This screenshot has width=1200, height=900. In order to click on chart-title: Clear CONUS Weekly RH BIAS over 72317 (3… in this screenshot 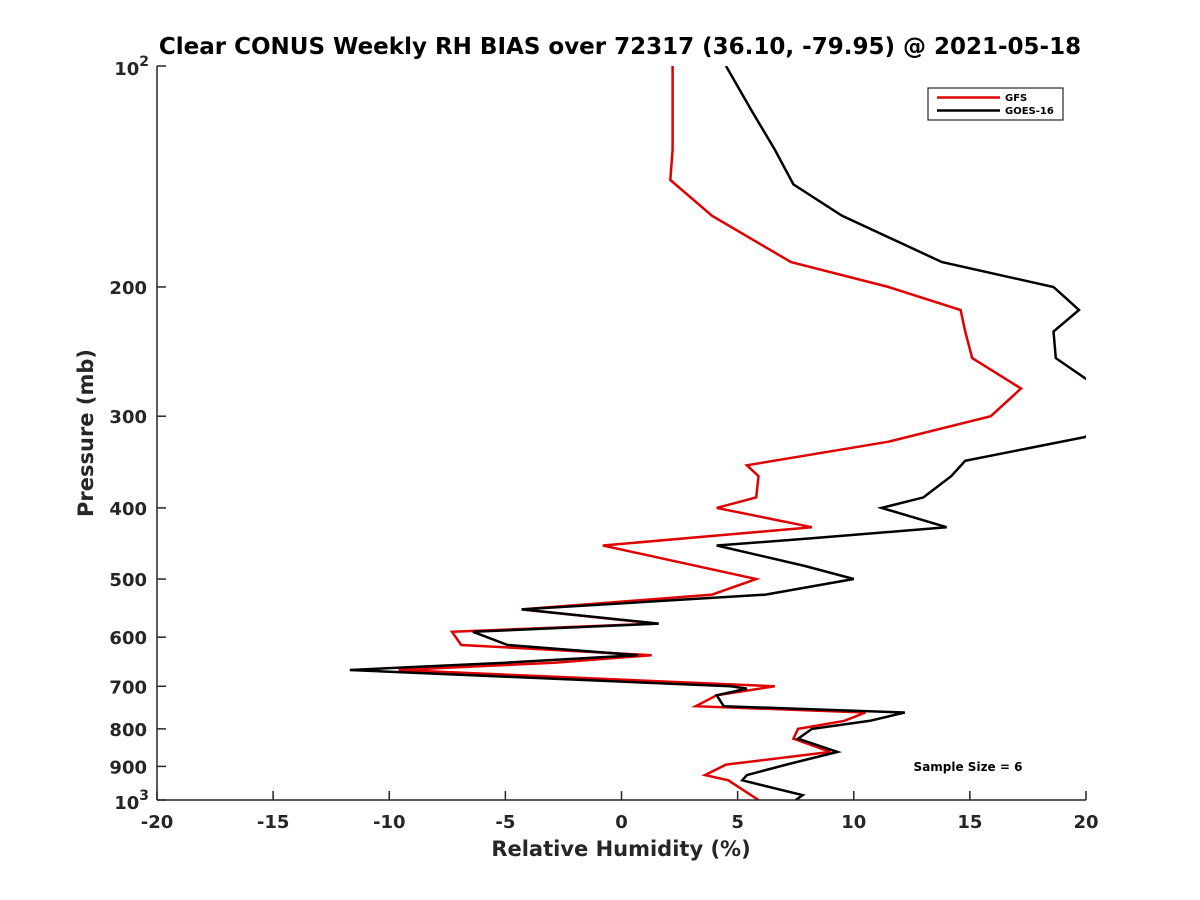, I will do `click(620, 47)`.